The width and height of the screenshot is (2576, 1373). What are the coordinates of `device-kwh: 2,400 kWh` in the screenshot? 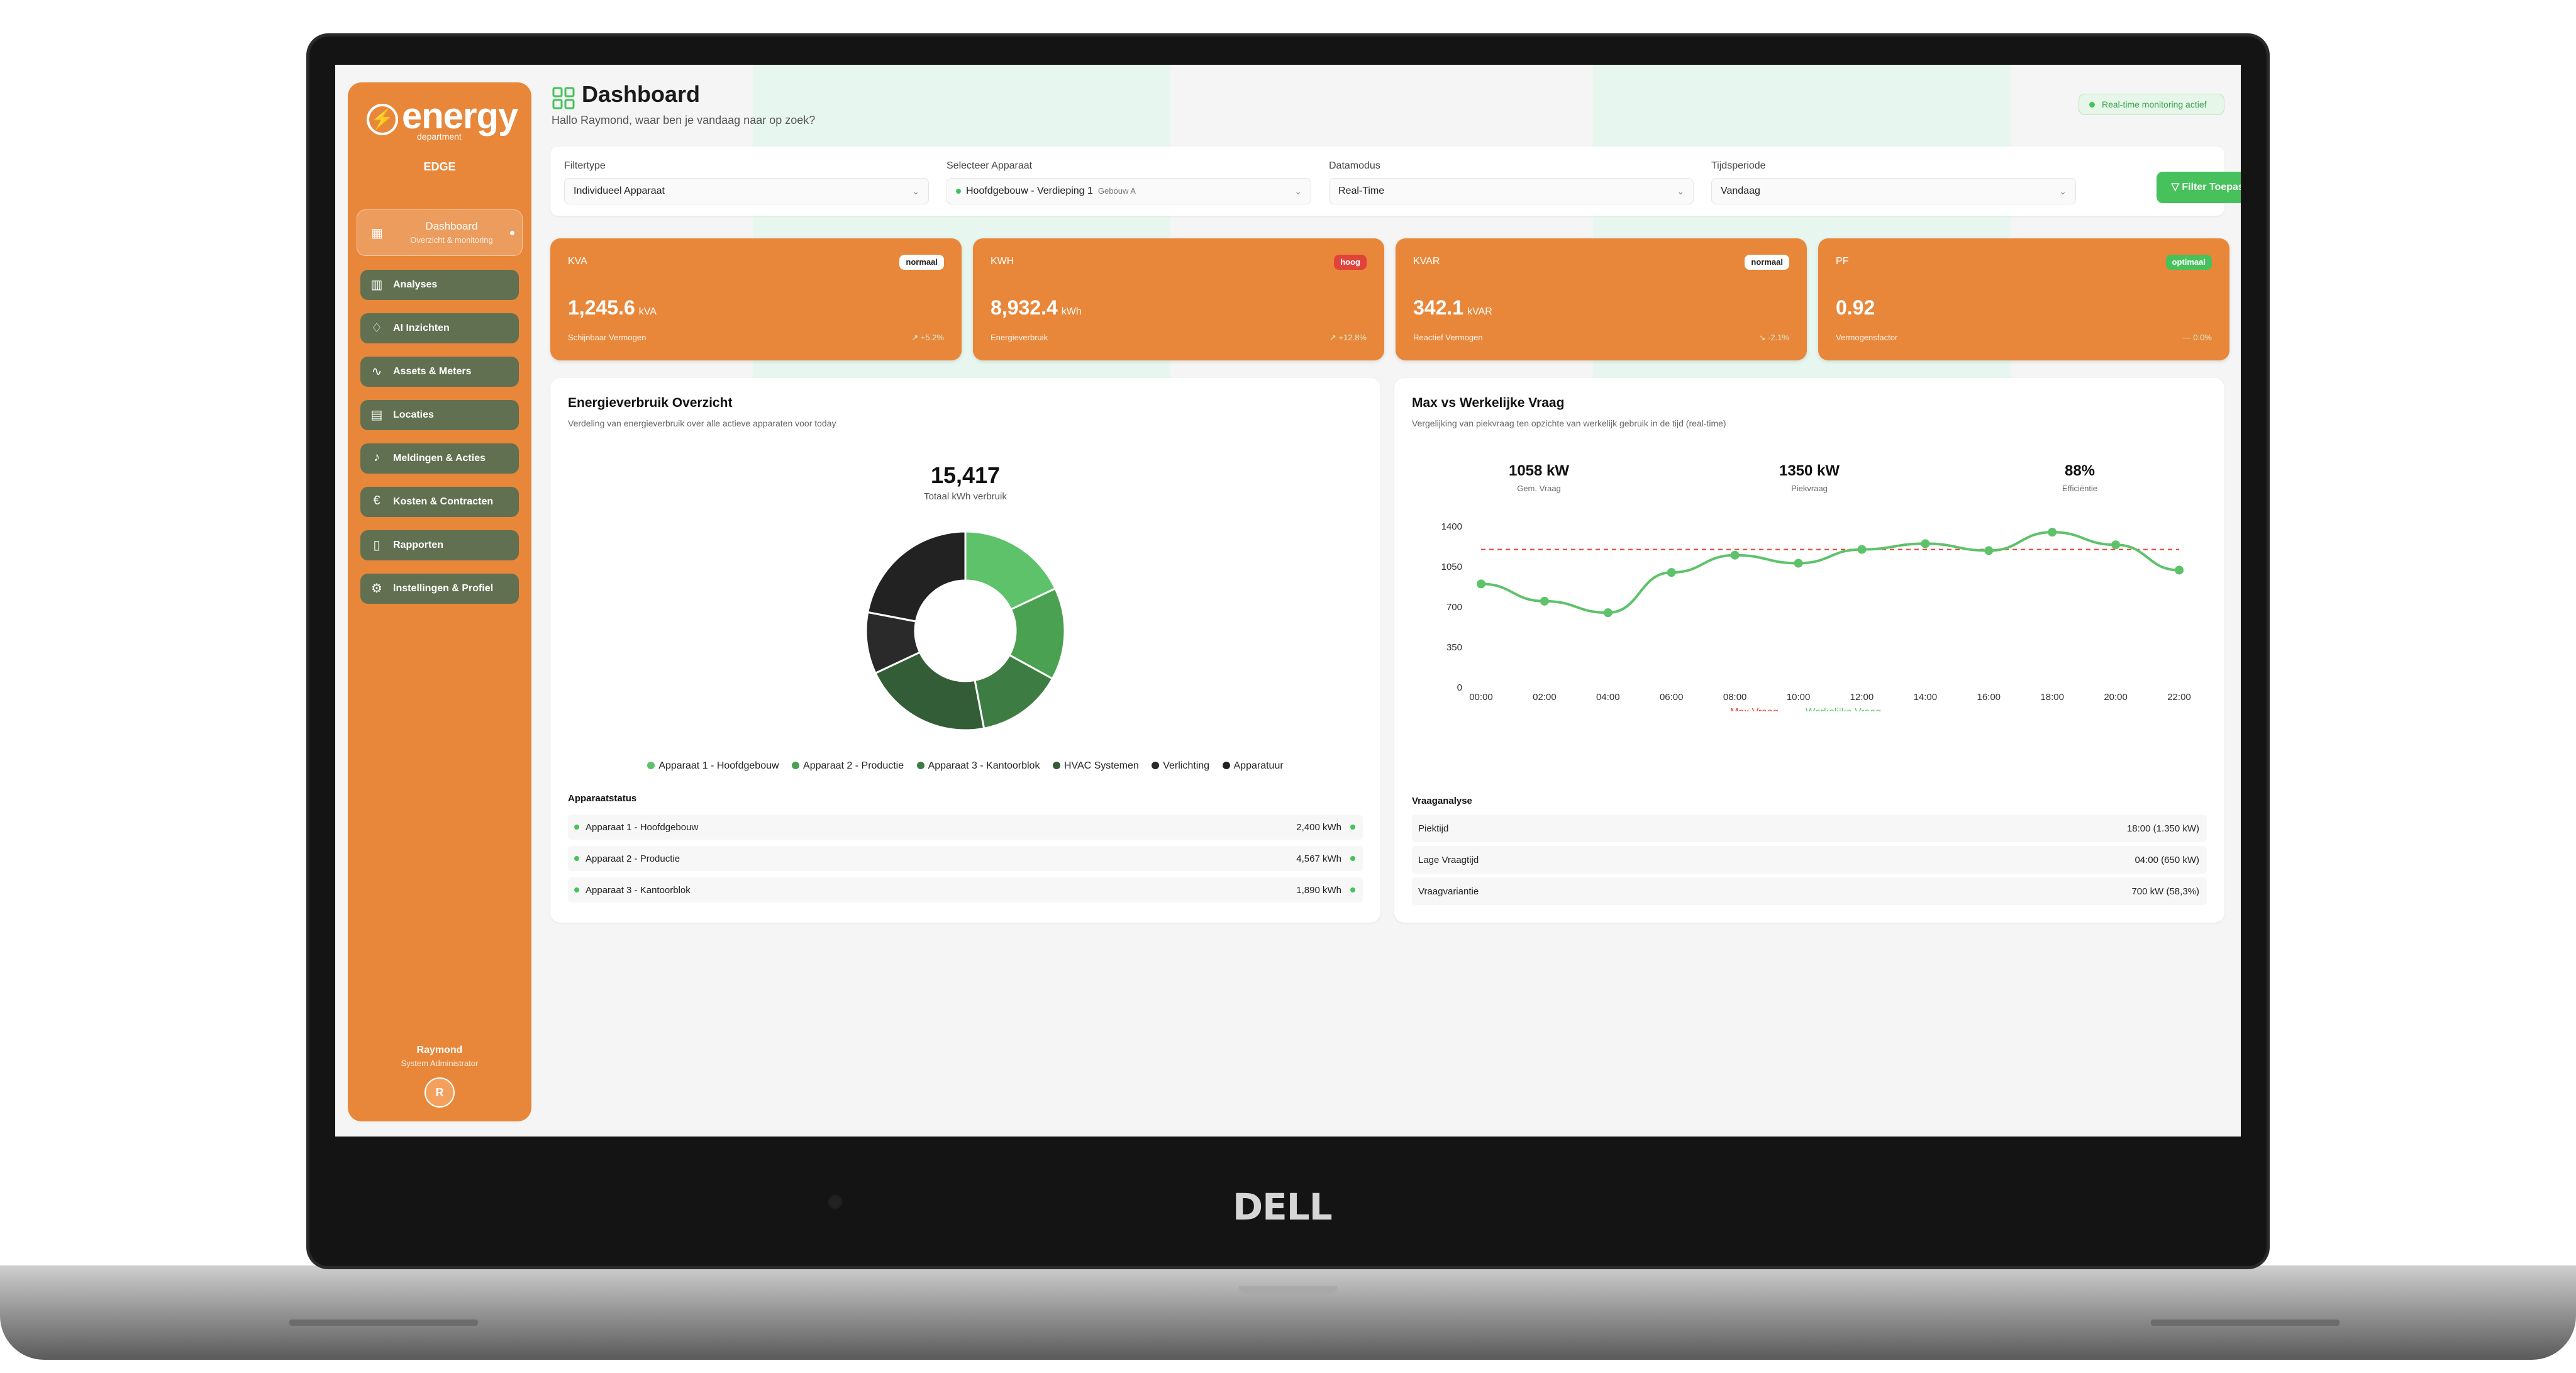 It's located at (1318, 827).